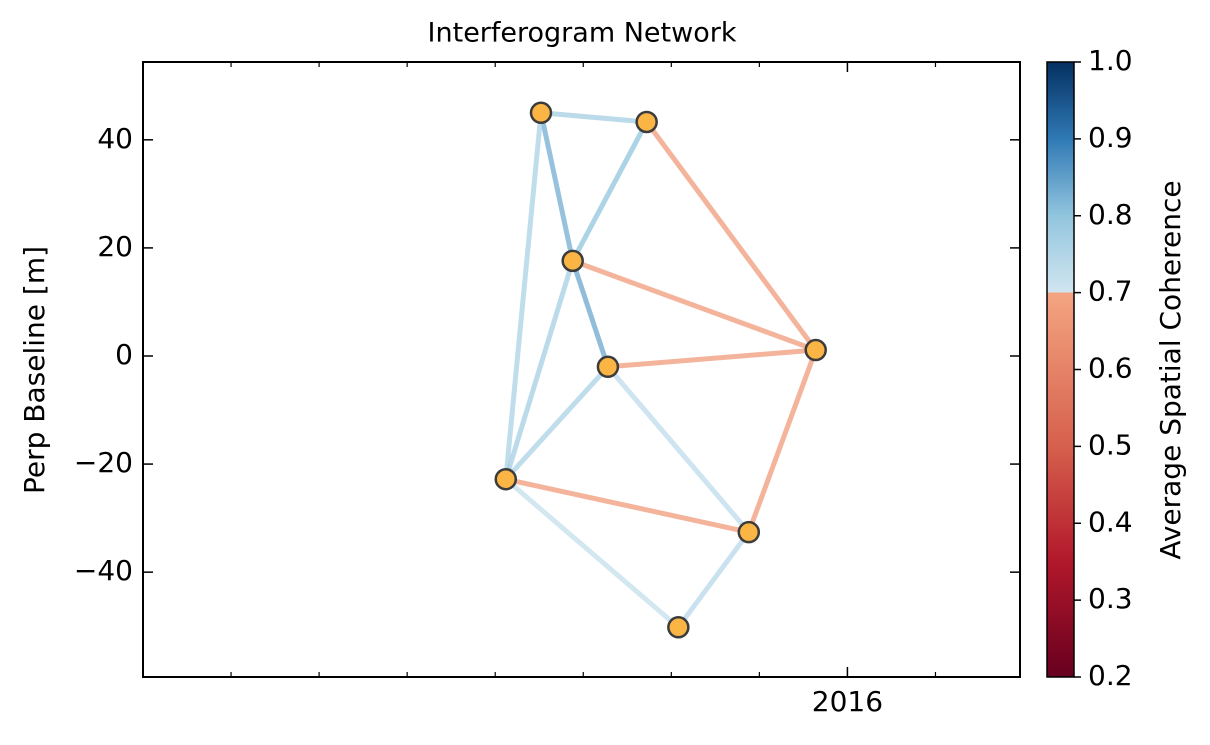 The image size is (1210, 745). What do you see at coordinates (115, 246) in the screenshot?
I see `y-tick-label: 20` at bounding box center [115, 246].